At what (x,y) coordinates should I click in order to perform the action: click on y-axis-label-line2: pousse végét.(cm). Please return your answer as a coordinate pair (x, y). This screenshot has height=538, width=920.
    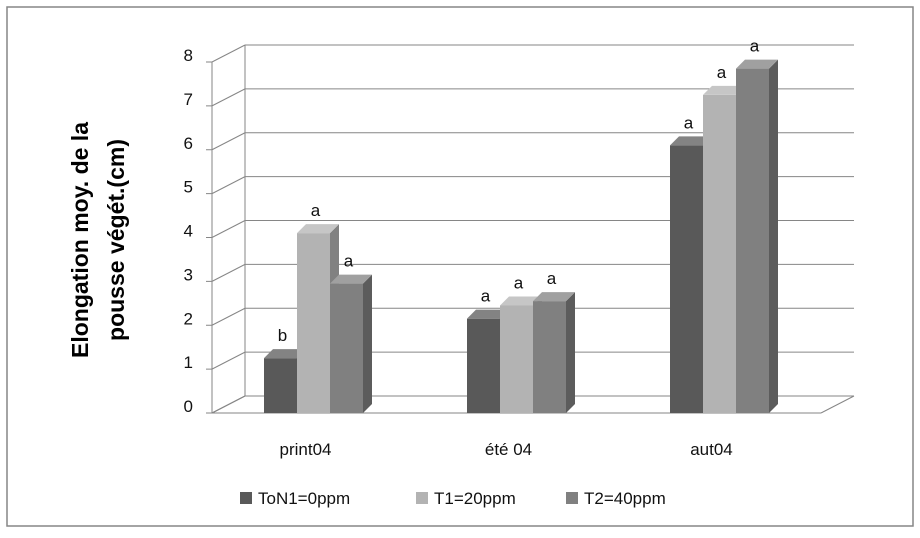
    Looking at the image, I should click on (116, 240).